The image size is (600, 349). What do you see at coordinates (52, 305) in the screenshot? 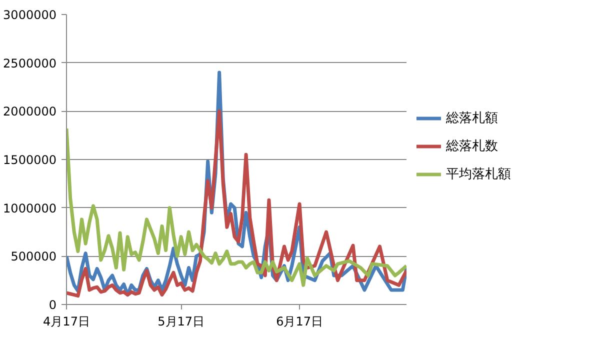
I see `y-tick-label: 0` at bounding box center [52, 305].